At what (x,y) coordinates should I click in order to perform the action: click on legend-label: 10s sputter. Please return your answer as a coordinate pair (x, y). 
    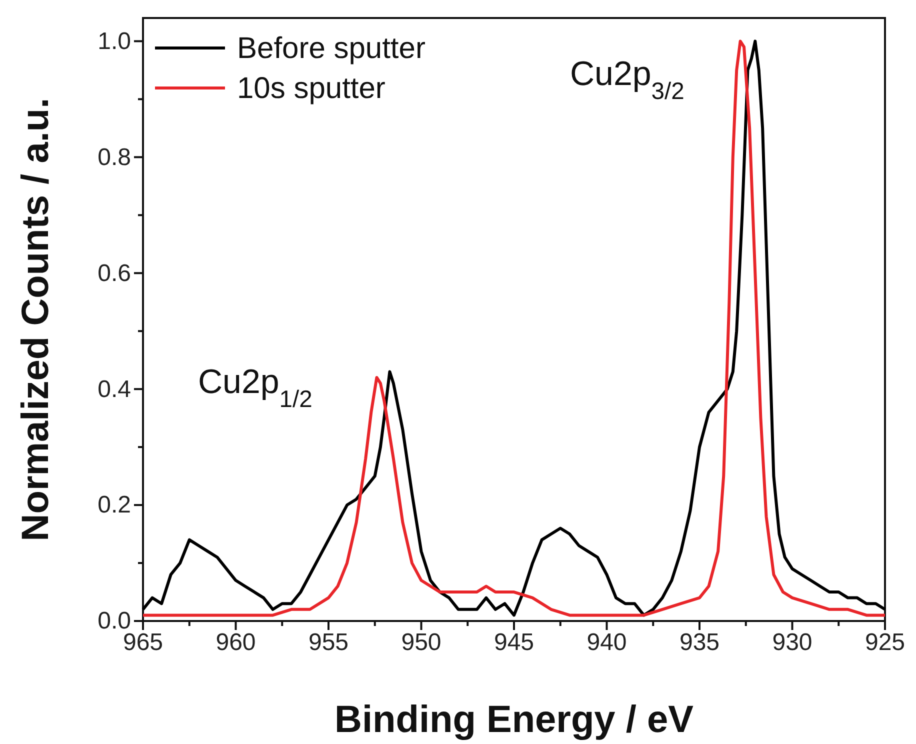
    Looking at the image, I should click on (311, 88).